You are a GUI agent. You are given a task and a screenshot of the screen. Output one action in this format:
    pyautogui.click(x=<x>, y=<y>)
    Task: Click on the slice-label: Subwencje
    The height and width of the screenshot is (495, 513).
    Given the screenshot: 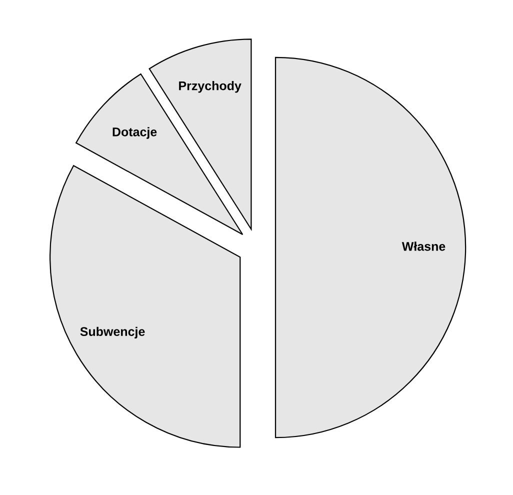 What is the action you would take?
    pyautogui.click(x=112, y=332)
    